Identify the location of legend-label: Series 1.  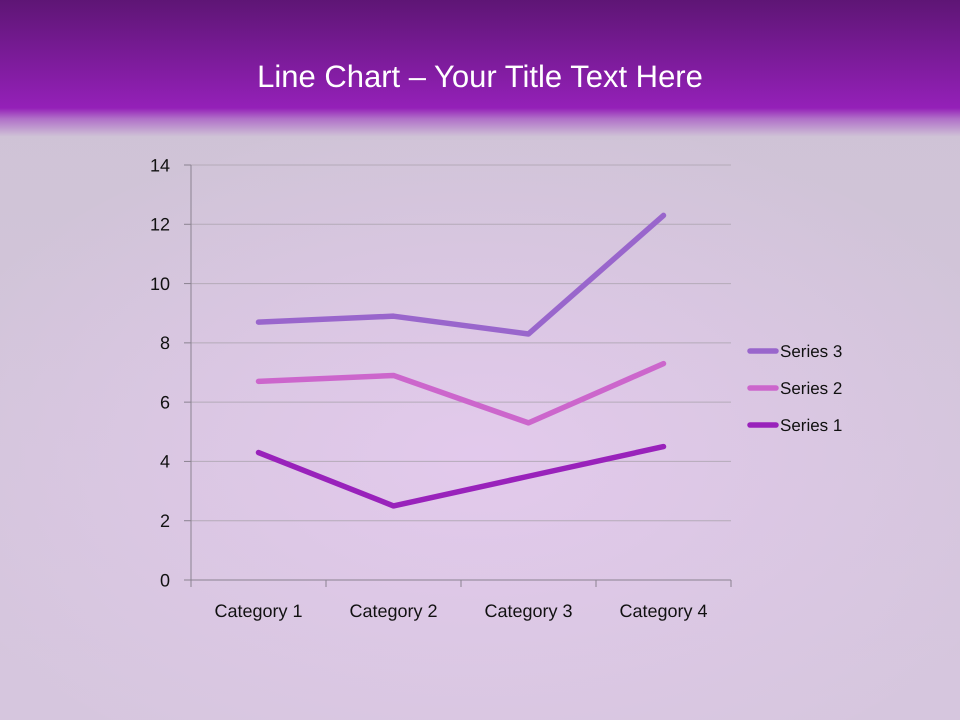
(811, 425).